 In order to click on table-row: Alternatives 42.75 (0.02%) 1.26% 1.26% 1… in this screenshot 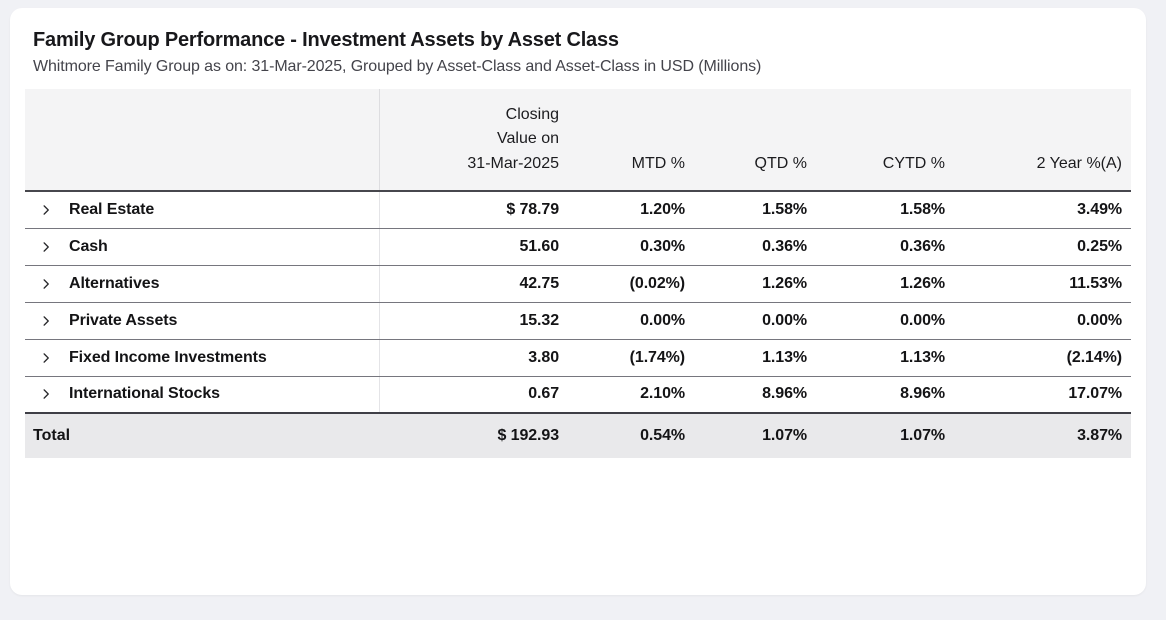, I will do `click(578, 284)`.